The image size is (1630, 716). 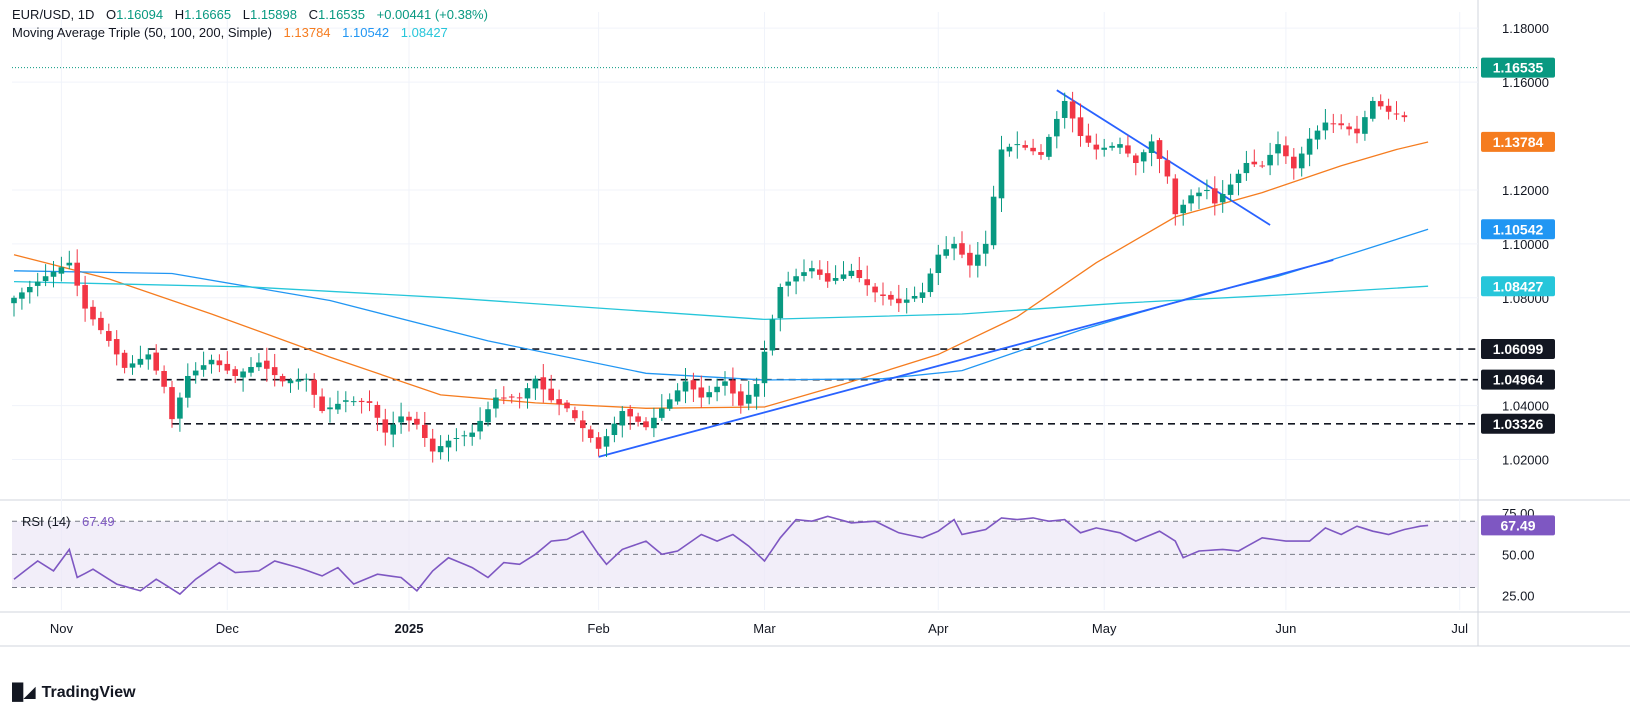 I want to click on last-price-tag: 1.16535, so click(x=1518, y=68).